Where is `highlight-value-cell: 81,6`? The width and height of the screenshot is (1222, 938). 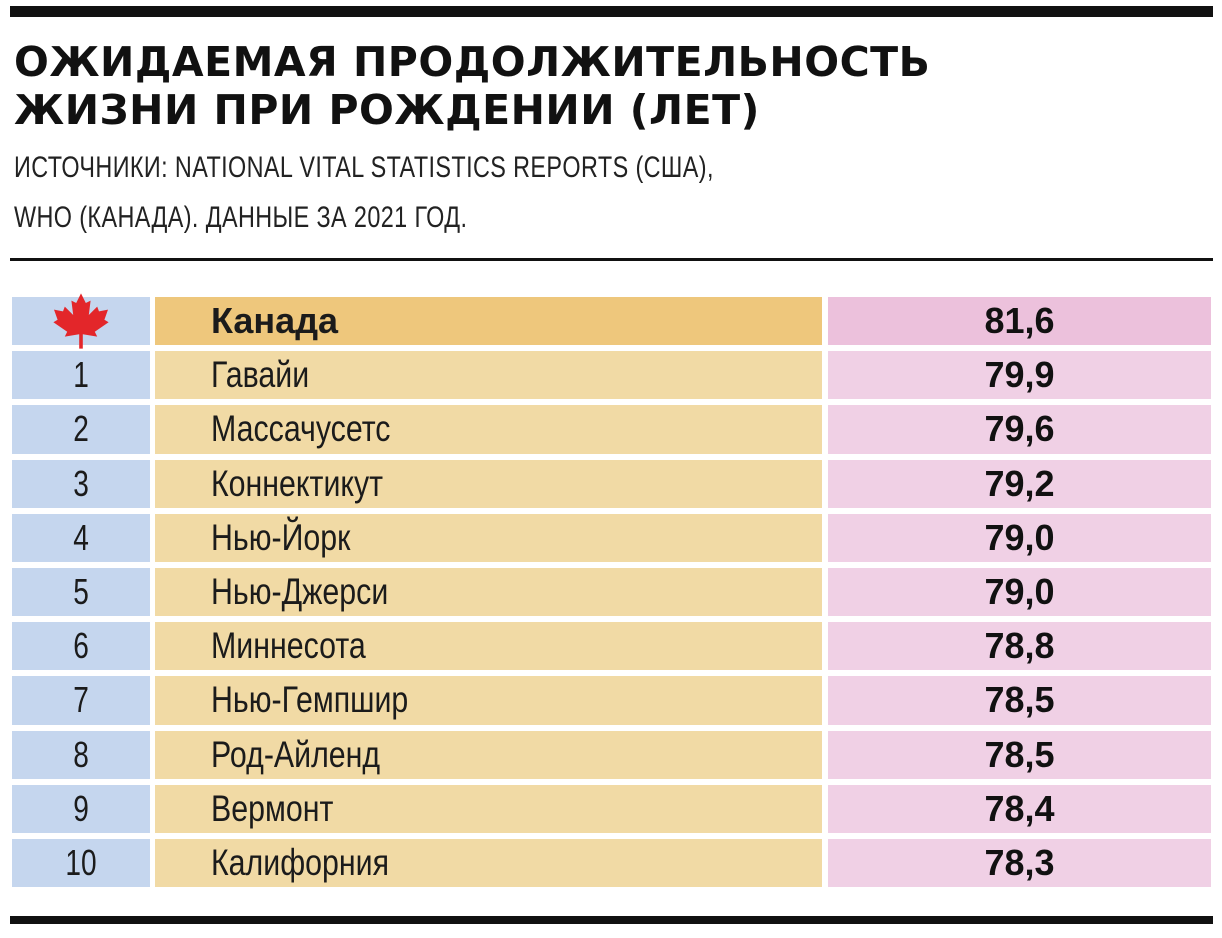 highlight-value-cell: 81,6 is located at coordinates (1019, 321).